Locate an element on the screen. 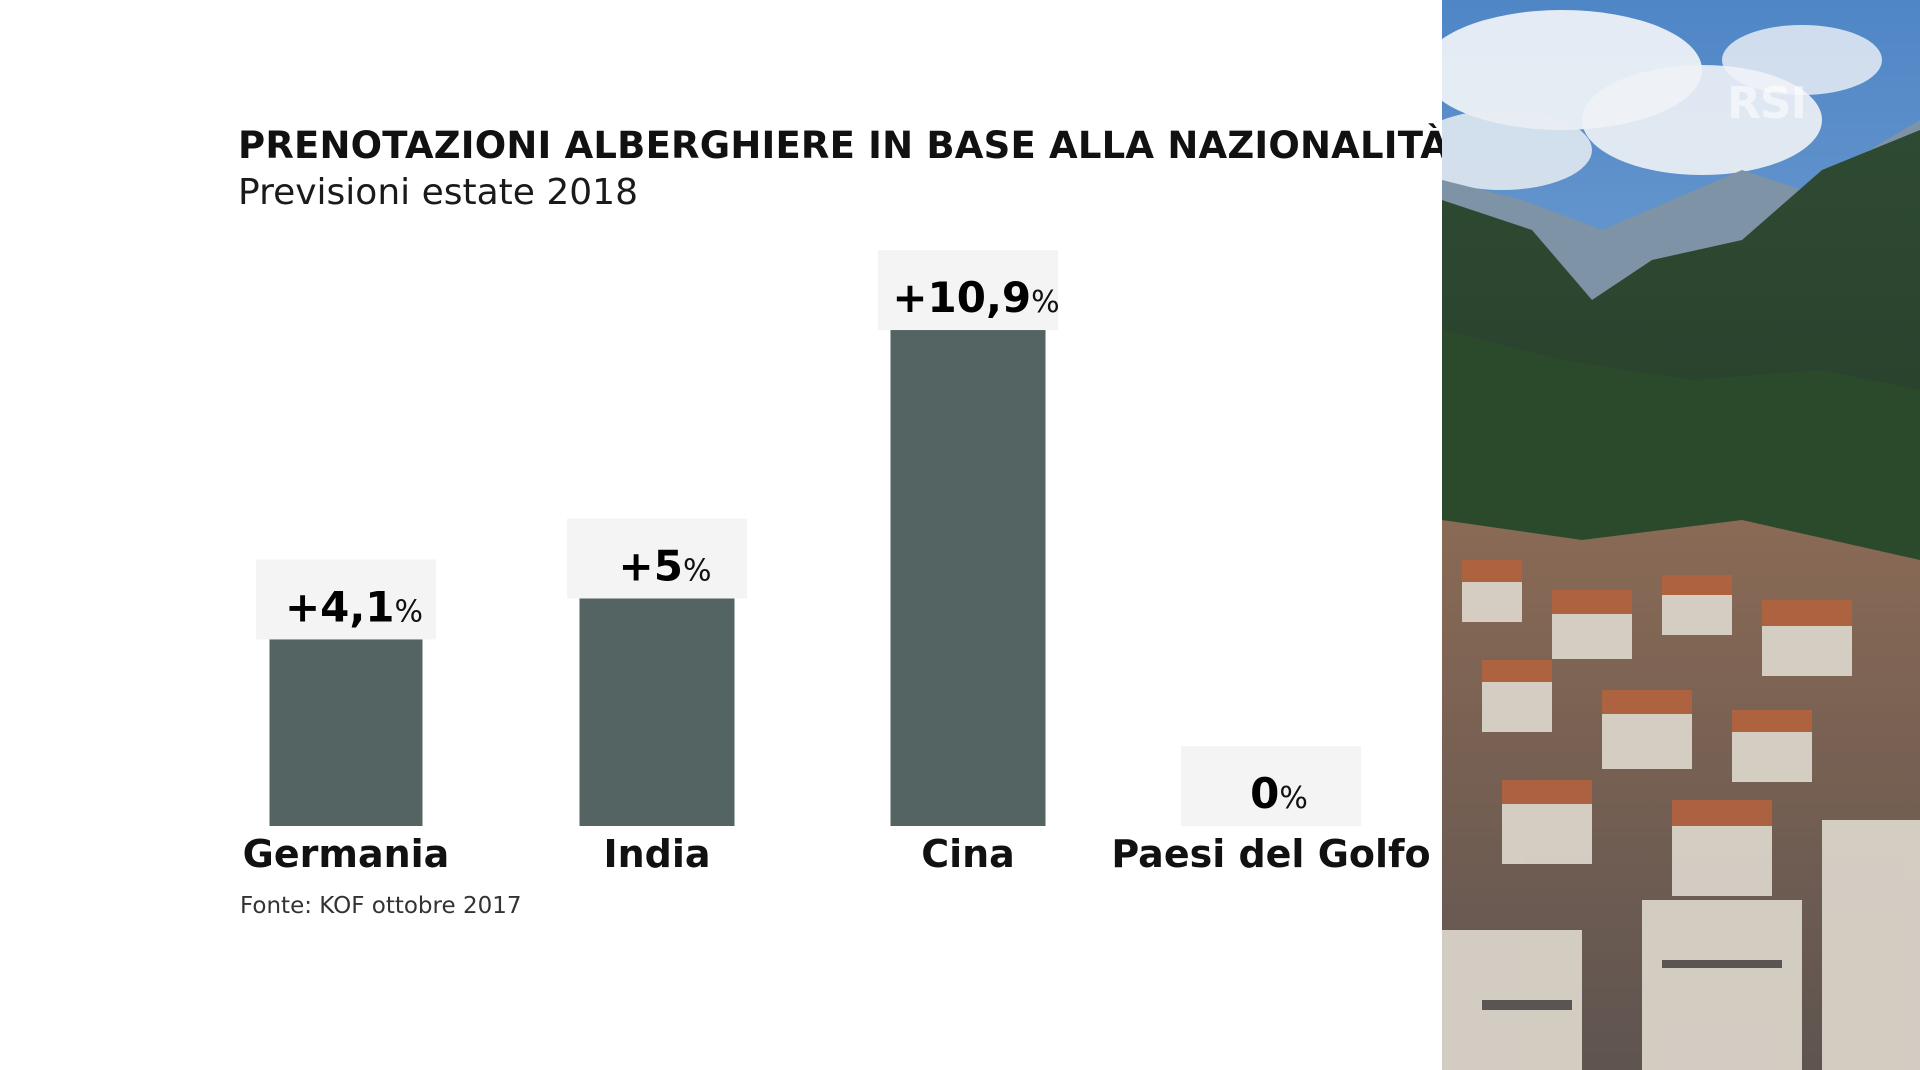  bar-cina is located at coordinates (968, 578).